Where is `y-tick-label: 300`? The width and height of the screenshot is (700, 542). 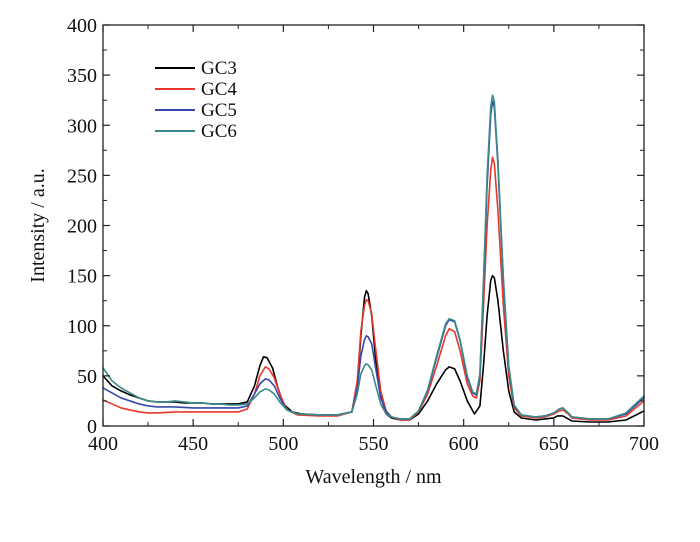
y-tick-label: 300 is located at coordinates (82, 126).